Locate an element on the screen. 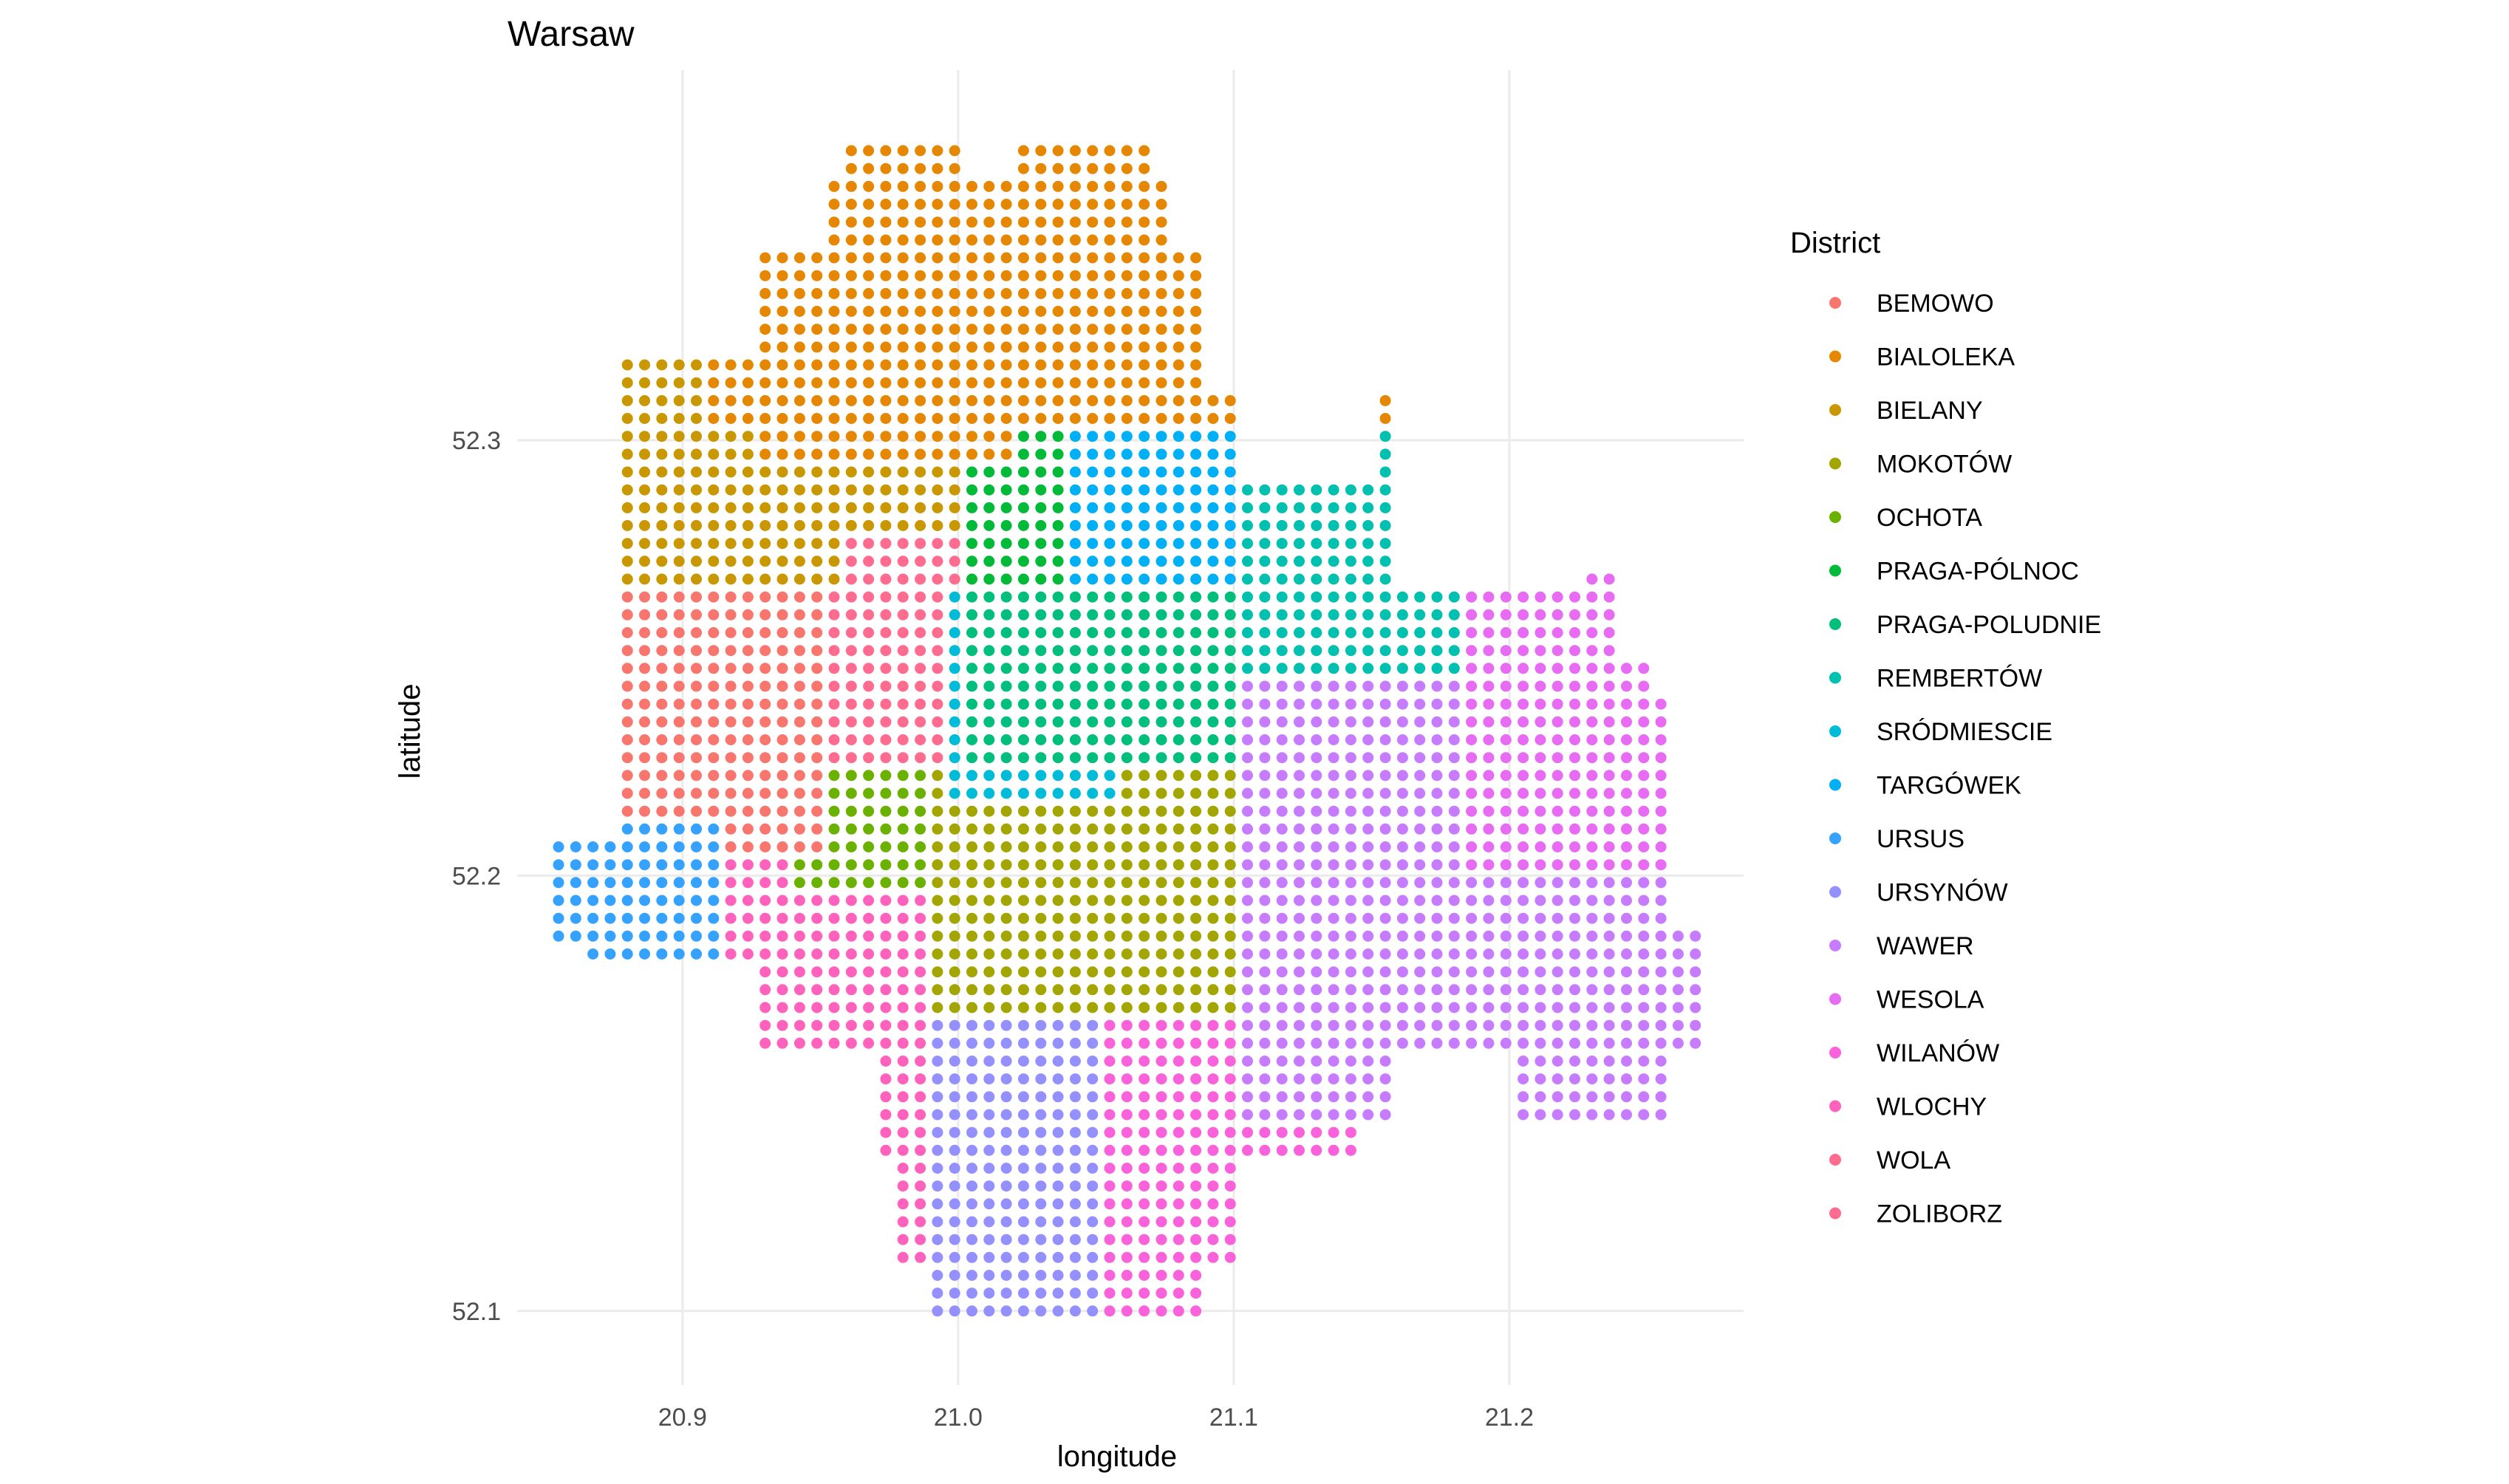 This screenshot has height=1484, width=2509. point-ochota is located at coordinates (851, 883).